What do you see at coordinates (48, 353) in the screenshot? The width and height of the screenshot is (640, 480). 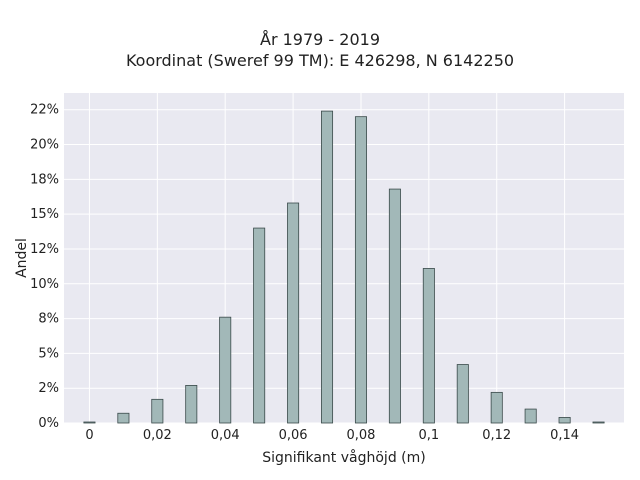 I see `y-tick-label: 5%` at bounding box center [48, 353].